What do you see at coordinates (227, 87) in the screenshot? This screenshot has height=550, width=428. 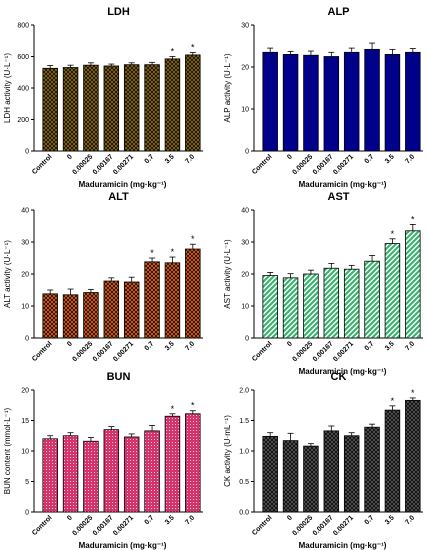 I see `y-axis-label: ALP activity (U·L⁻¹)` at bounding box center [227, 87].